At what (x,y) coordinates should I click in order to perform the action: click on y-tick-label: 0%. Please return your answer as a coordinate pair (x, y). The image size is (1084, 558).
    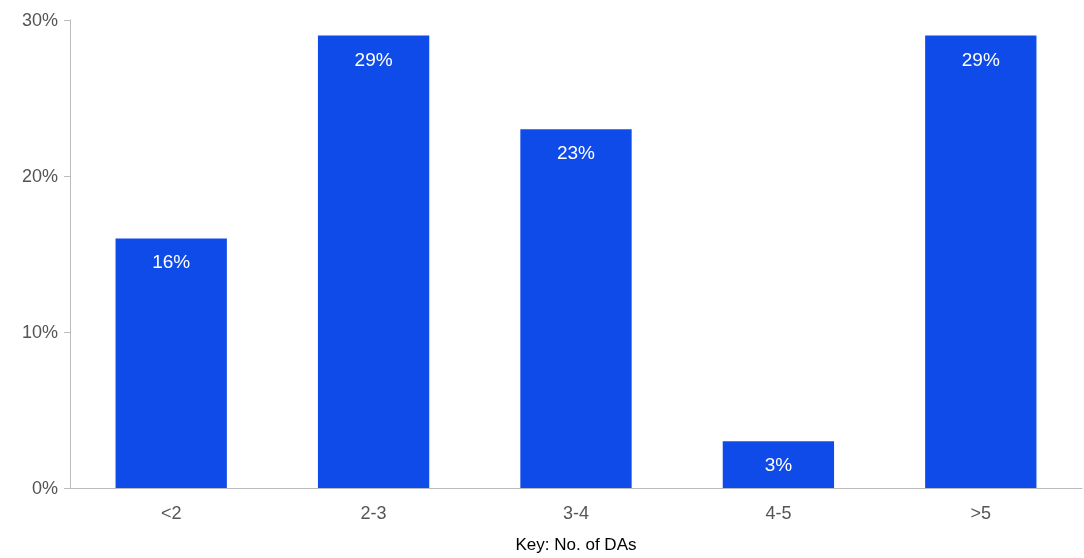
    Looking at the image, I should click on (44, 488).